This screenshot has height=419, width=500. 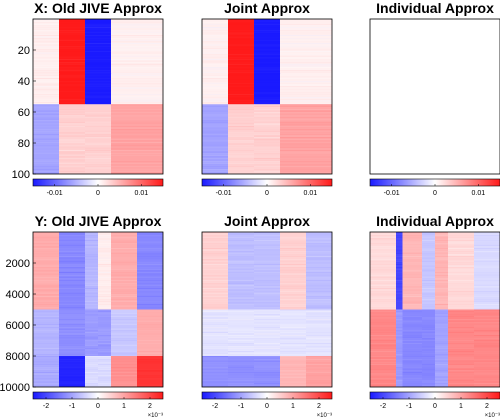 What do you see at coordinates (18, 295) in the screenshot?
I see `y-tick-label: 4000` at bounding box center [18, 295].